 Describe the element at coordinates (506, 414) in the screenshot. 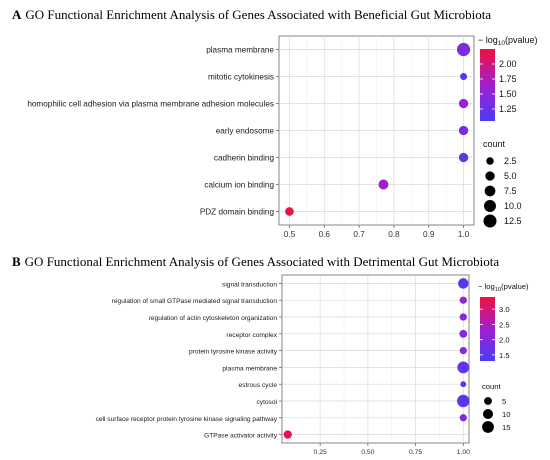

I see `size-legend-label: 10` at that location.